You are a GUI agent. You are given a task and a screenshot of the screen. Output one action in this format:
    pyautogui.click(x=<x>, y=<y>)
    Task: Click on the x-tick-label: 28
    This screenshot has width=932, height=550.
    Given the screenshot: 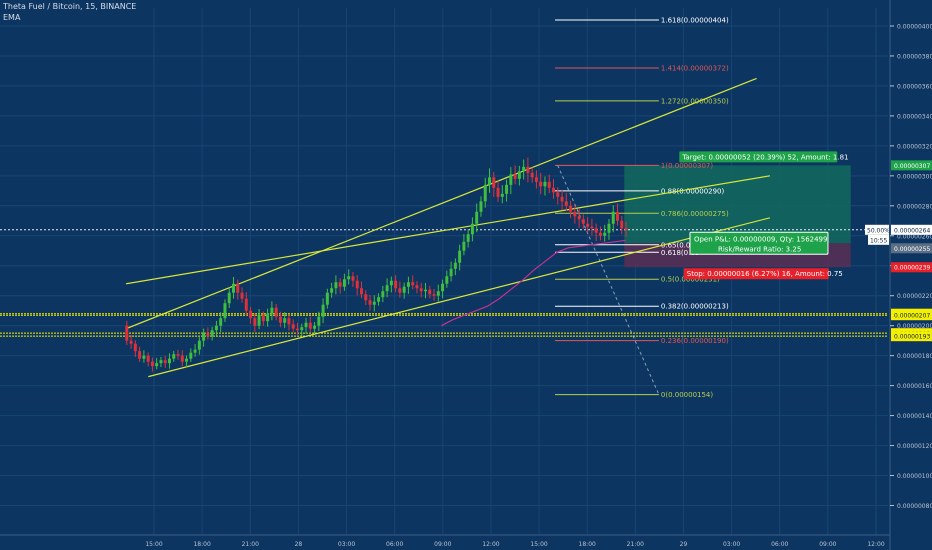 What is the action you would take?
    pyautogui.click(x=299, y=544)
    